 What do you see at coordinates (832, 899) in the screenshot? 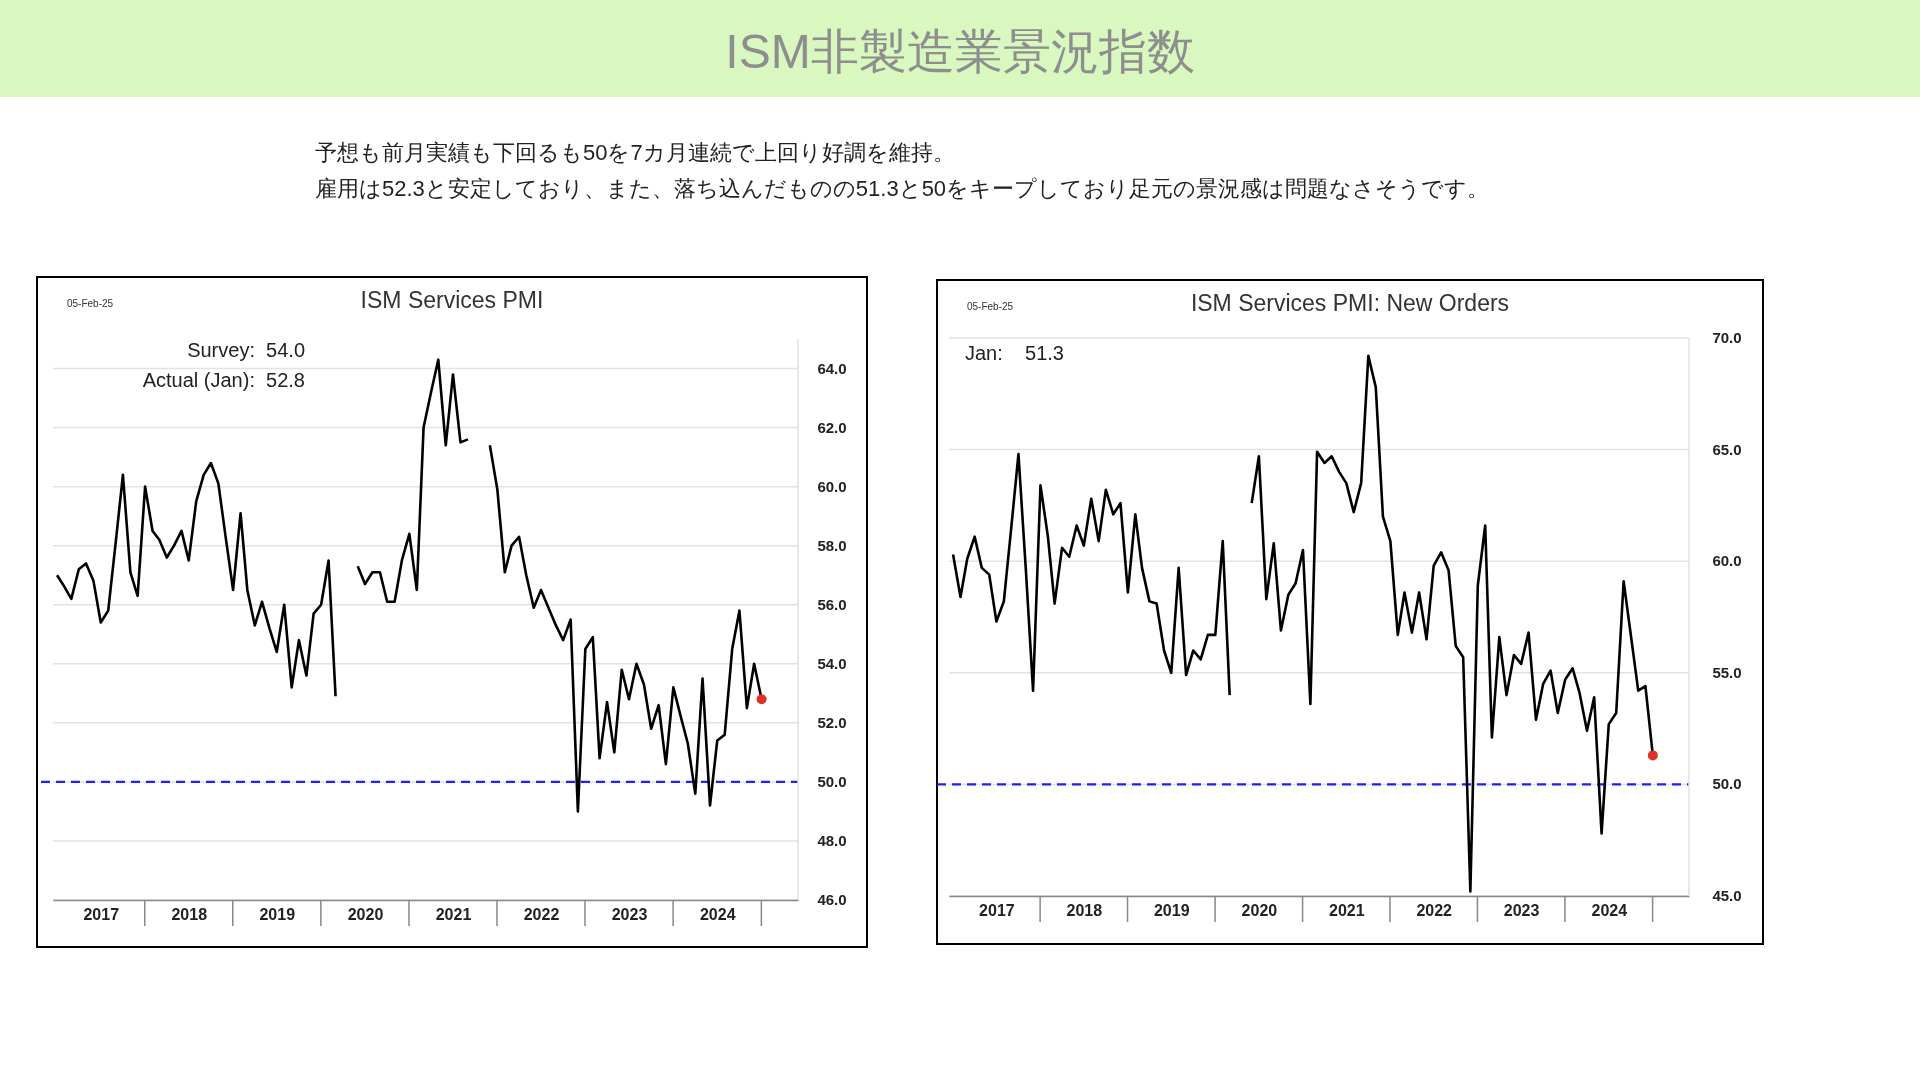
I see `y-tick-label: 46.0` at bounding box center [832, 899].